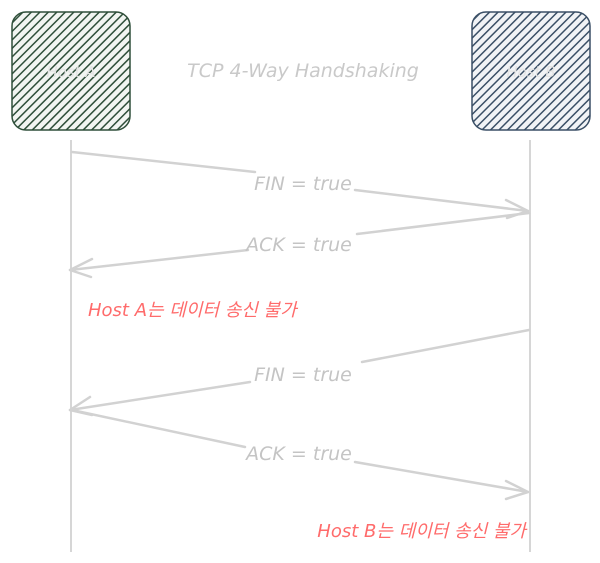  I want to click on diagram-title: TCP 4-Way Handshaking, so click(303, 71).